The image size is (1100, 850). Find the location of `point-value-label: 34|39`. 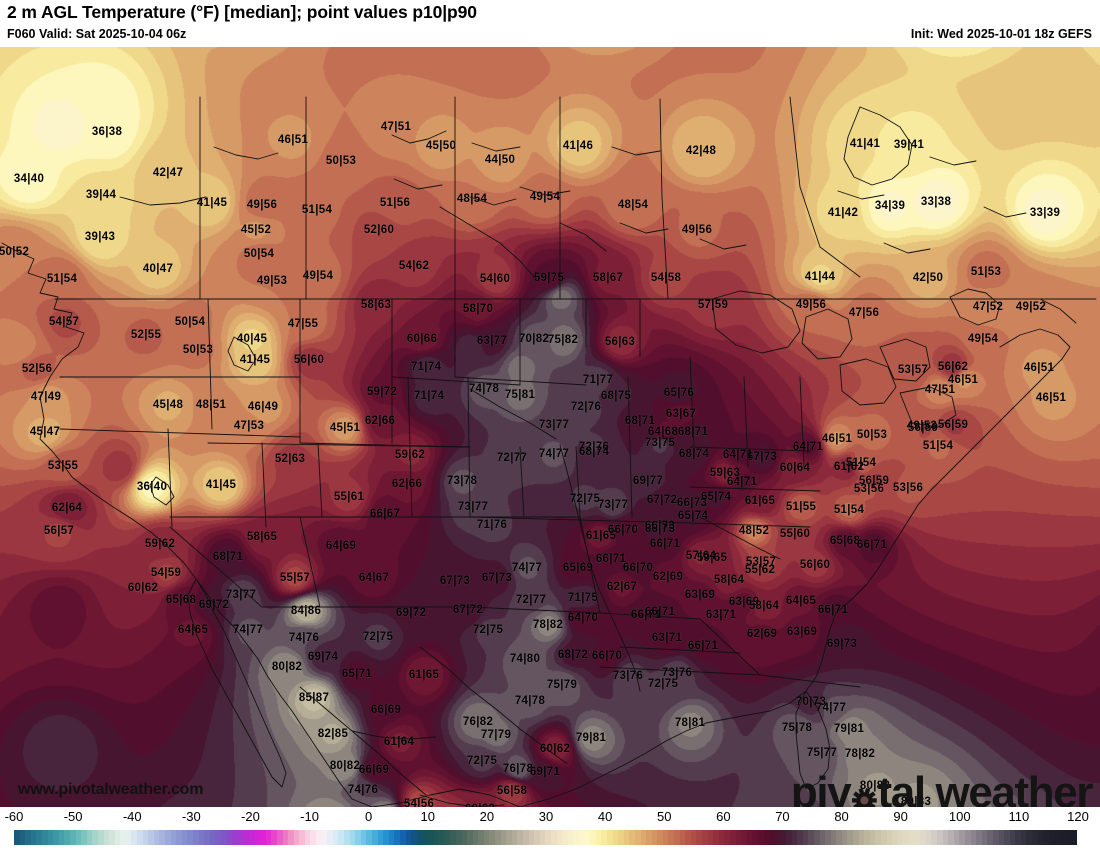

point-value-label: 34|39 is located at coordinates (890, 206).